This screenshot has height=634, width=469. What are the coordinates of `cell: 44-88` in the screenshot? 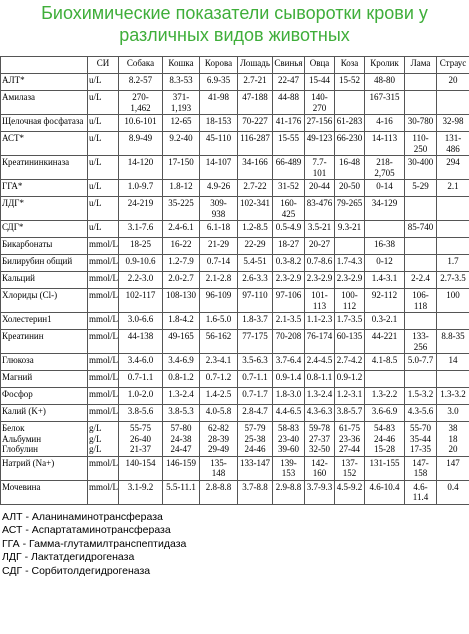 It's located at (289, 103).